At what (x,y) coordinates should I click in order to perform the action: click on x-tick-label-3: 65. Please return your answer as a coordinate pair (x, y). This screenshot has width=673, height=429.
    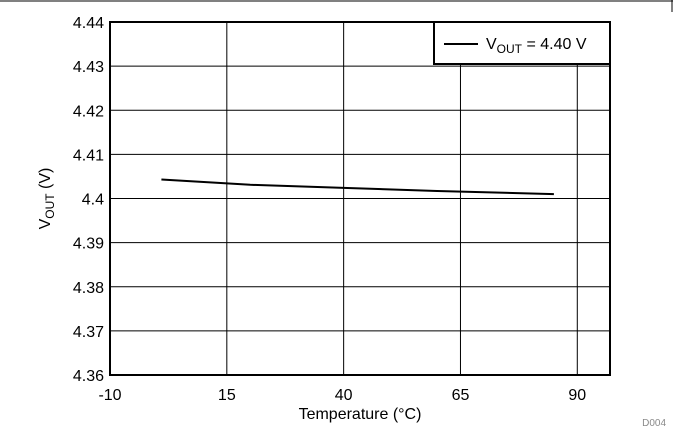
    Looking at the image, I should click on (461, 395).